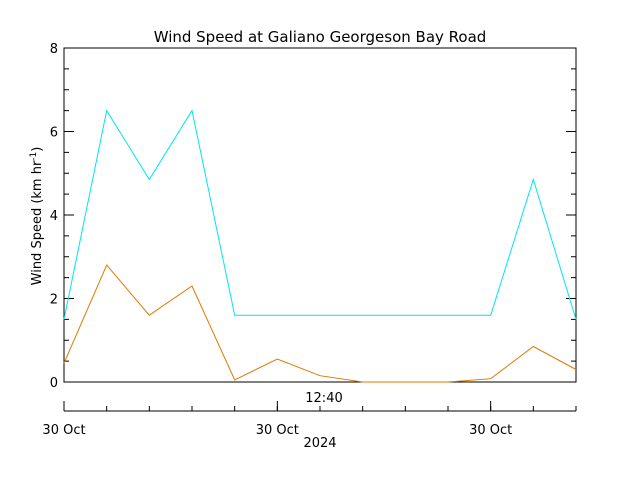  Describe the element at coordinates (37, 149) in the screenshot. I see `y-axis-label-suffix: )` at that location.